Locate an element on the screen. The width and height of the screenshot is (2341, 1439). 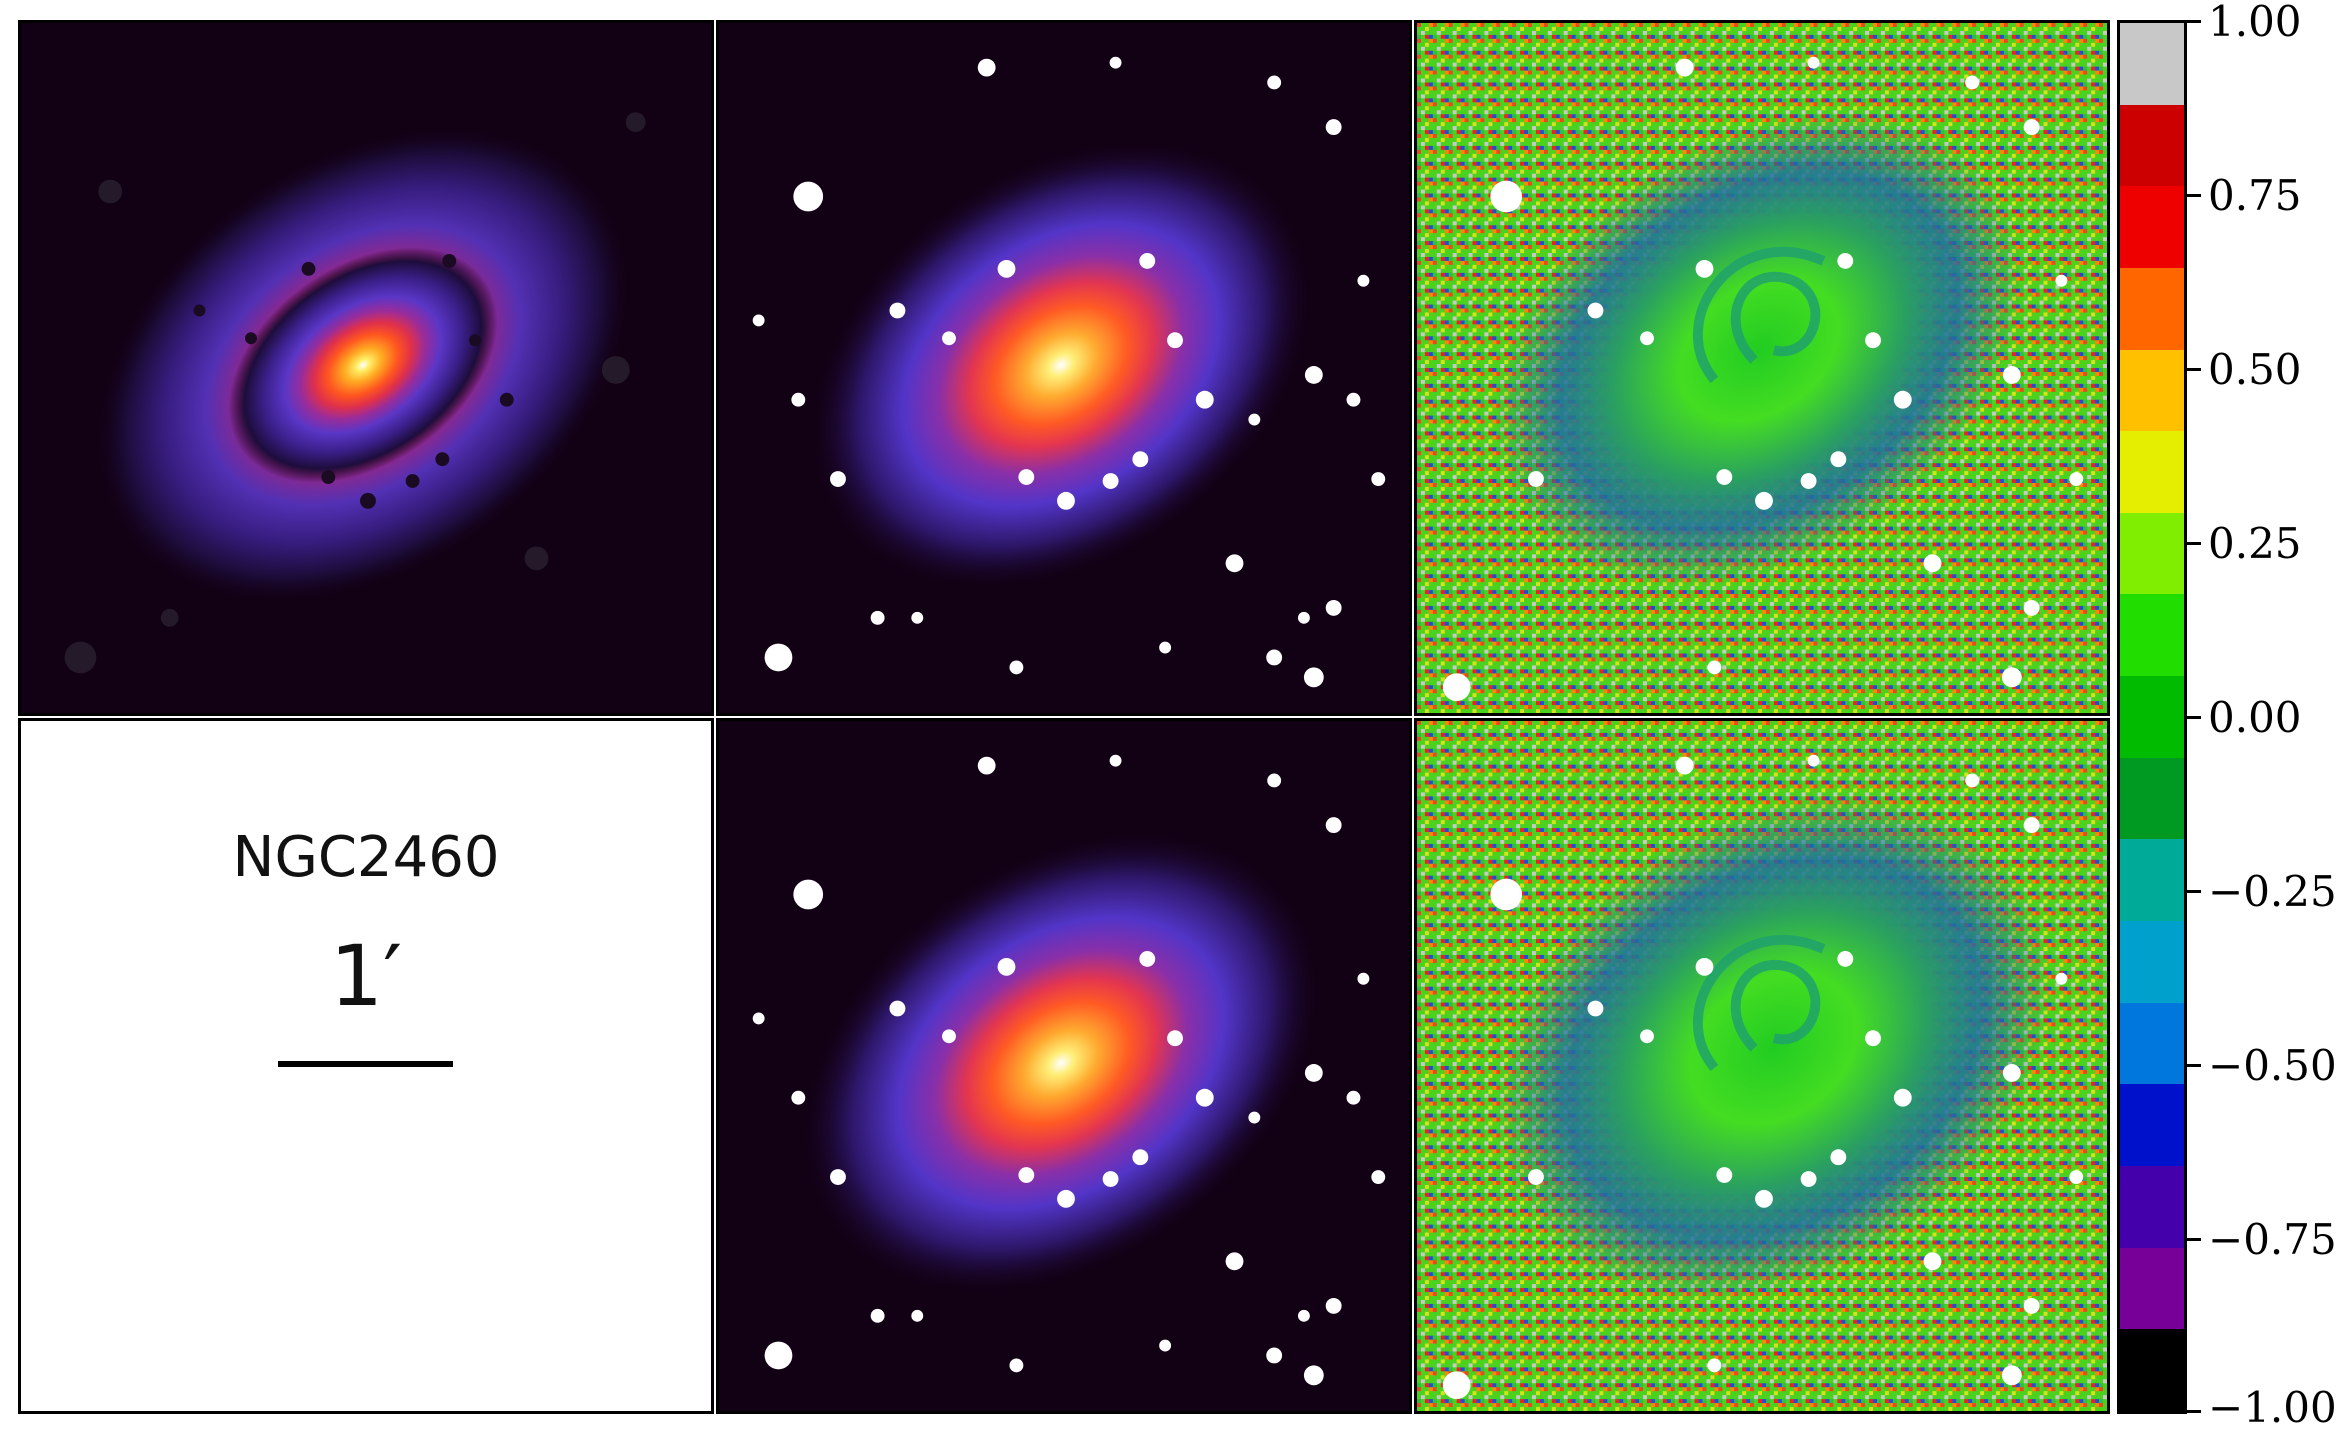
scale-bar-label: 1′ is located at coordinates (366, 976).